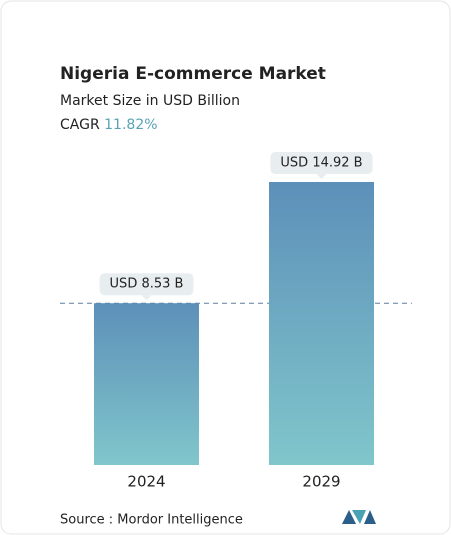 The height and width of the screenshot is (535, 451). What do you see at coordinates (151, 520) in the screenshot?
I see `source: Source : Mordor Intelligence` at bounding box center [151, 520].